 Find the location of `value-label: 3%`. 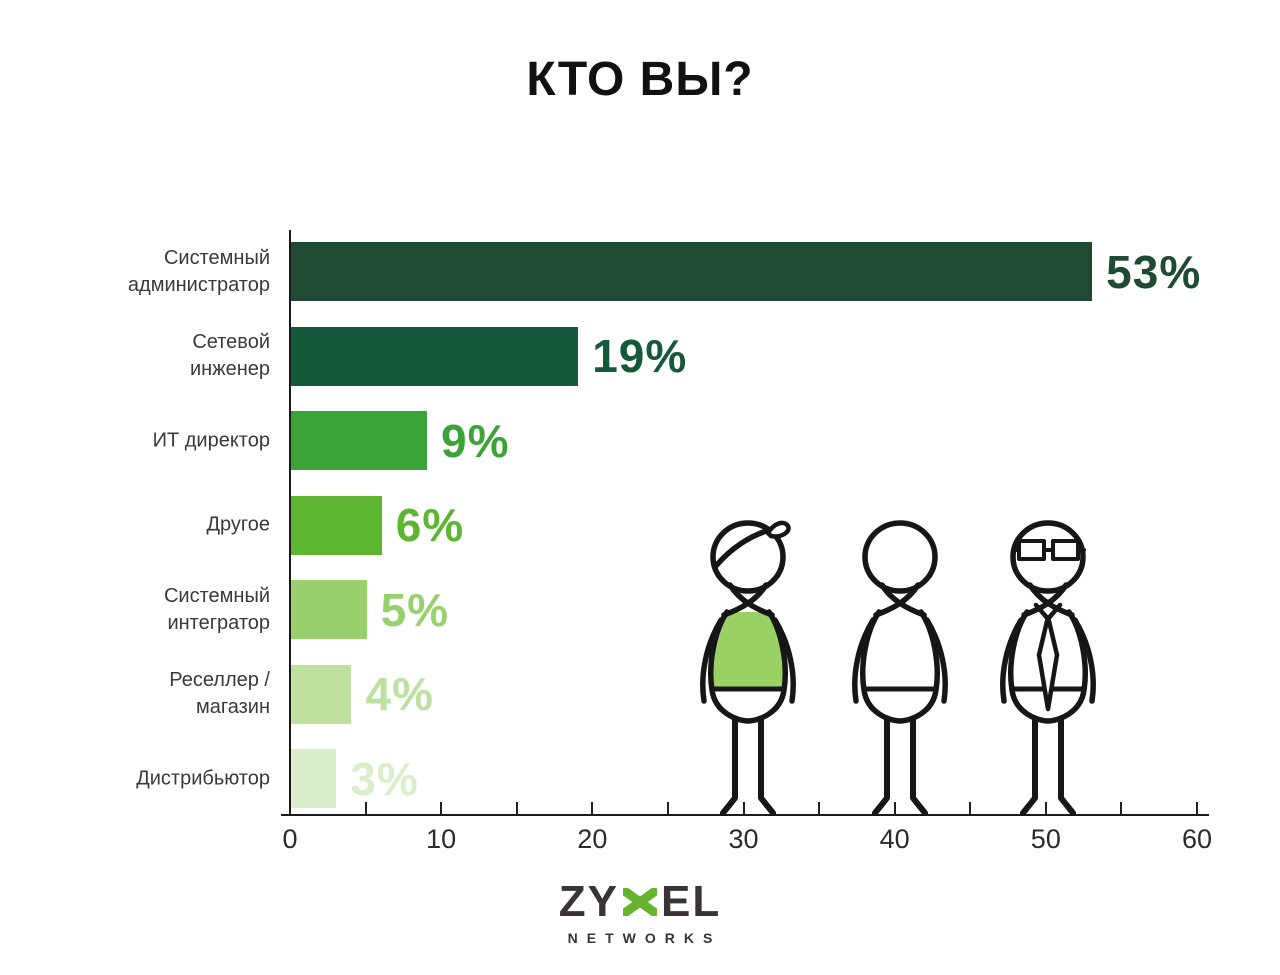

value-label: 3% is located at coordinates (384, 778).